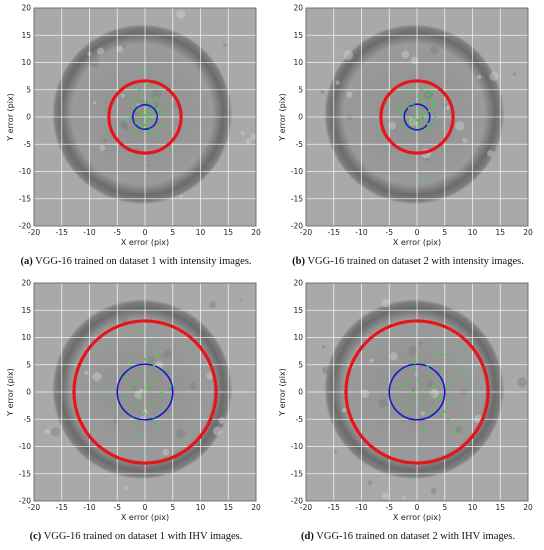 Image resolution: width=544 pixels, height=550 pixels. Describe the element at coordinates (417, 507) in the screenshot. I see `x-tick-label: 0` at that location.